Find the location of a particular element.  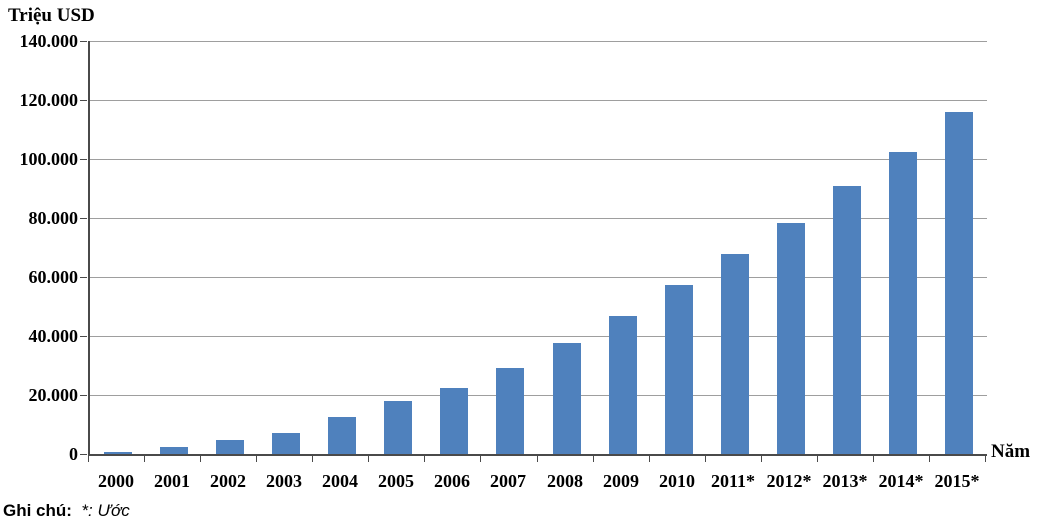

bar-2000 is located at coordinates (118, 453).